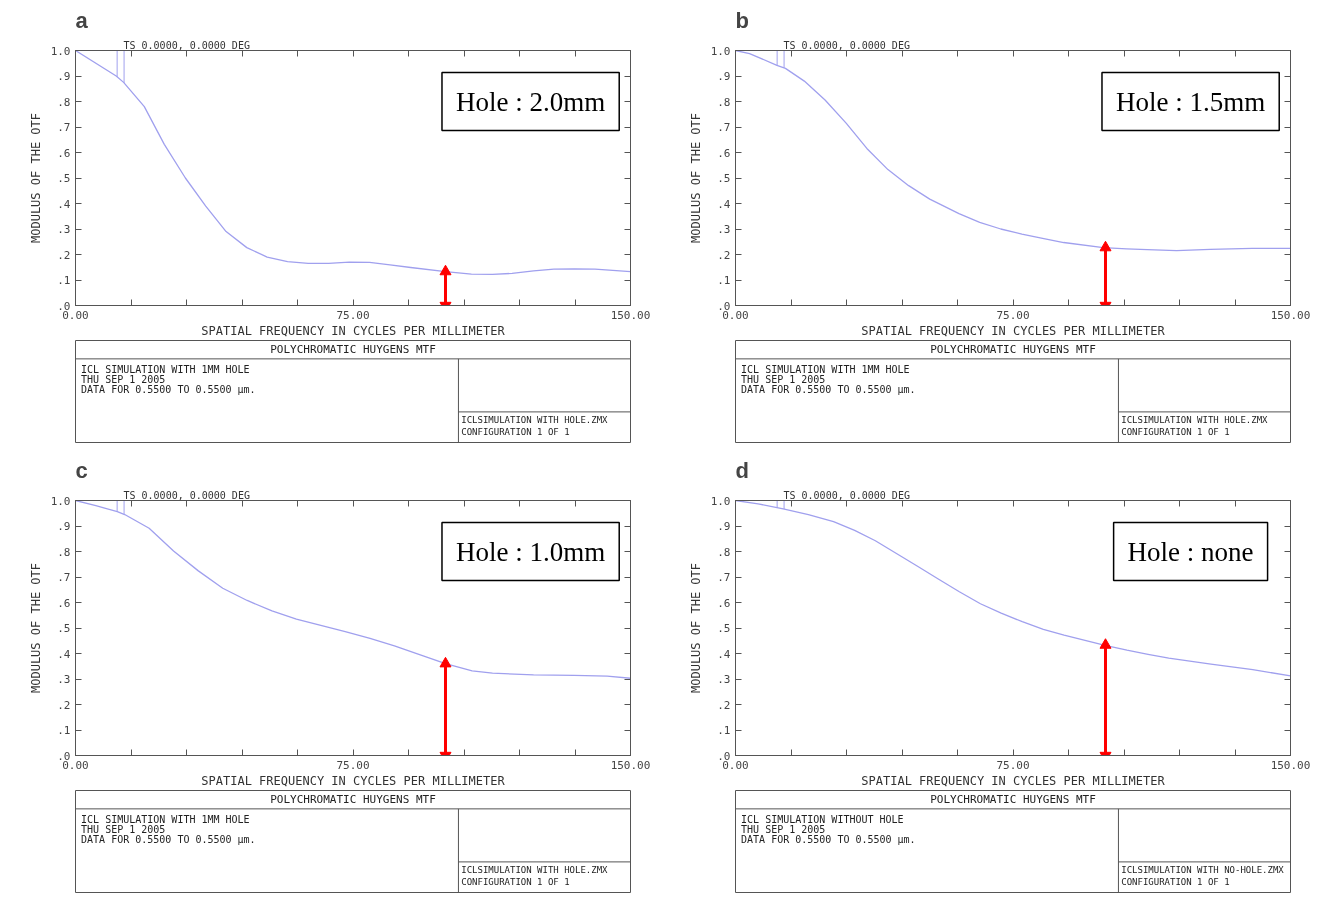 The width and height of the screenshot is (1326, 912). I want to click on text: a, so click(82, 20).